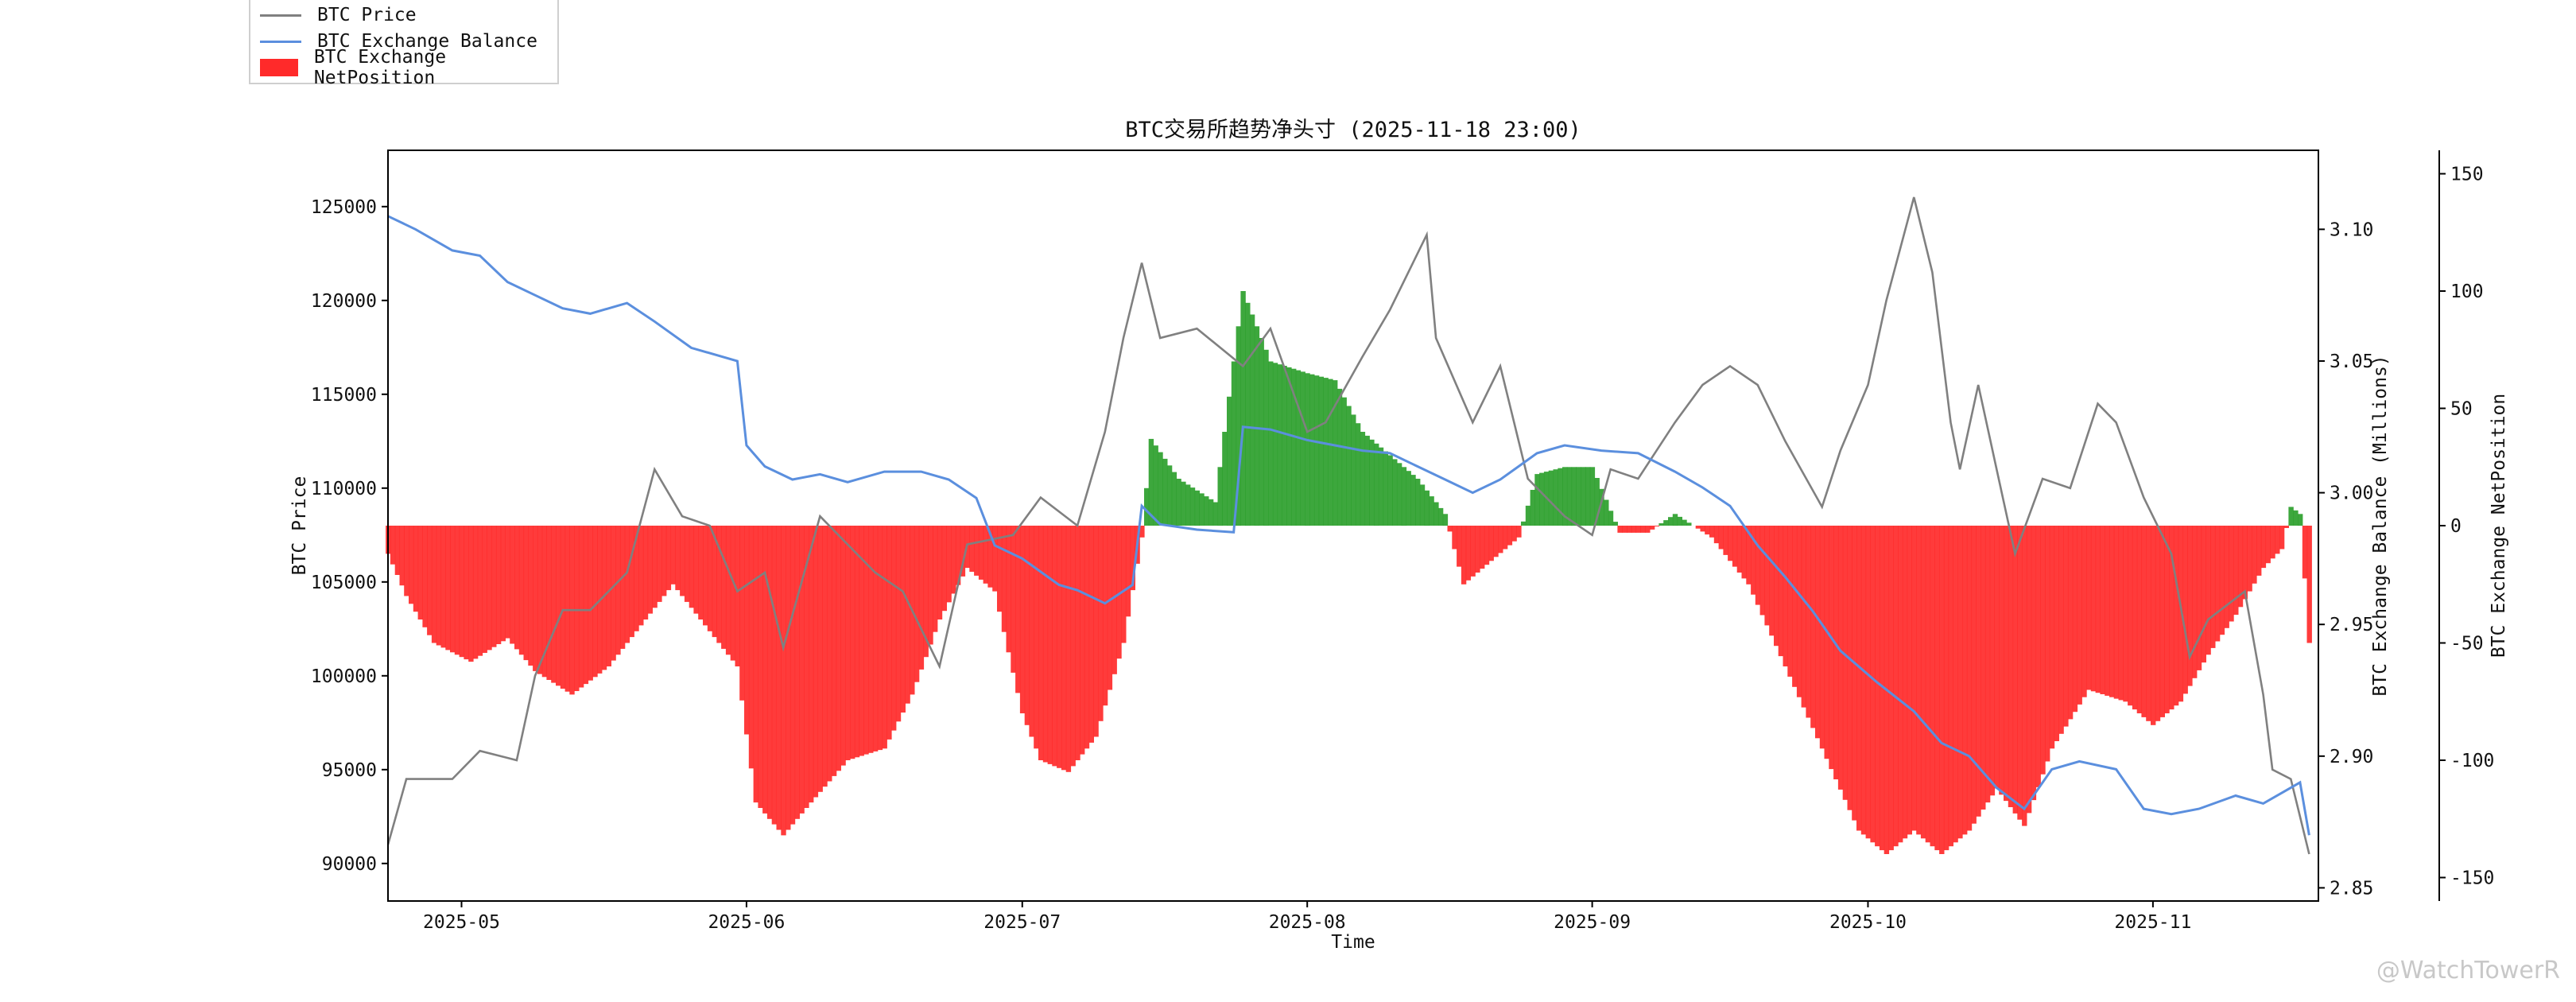 Image resolution: width=2576 pixels, height=1002 pixels. I want to click on right-tick-label: 3.05, so click(2351, 361).